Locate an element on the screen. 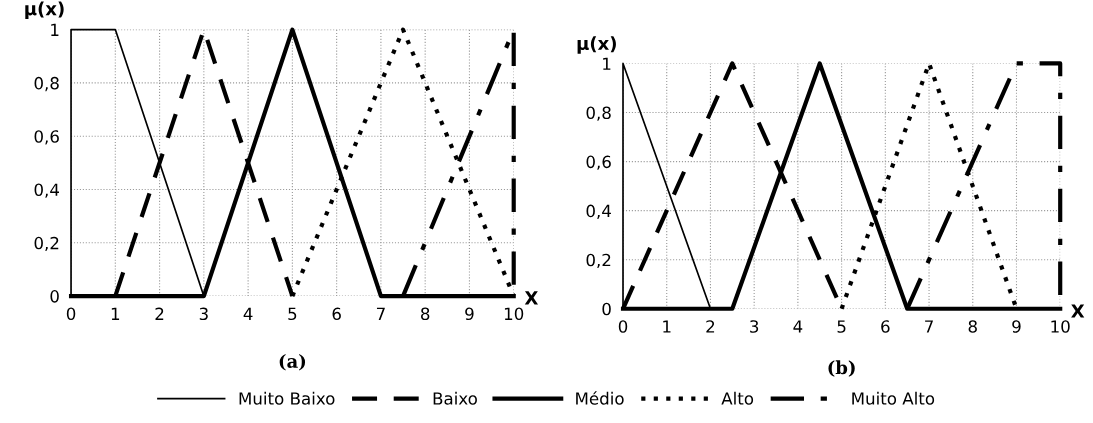 The height and width of the screenshot is (423, 1093). y-tick-label: 0 is located at coordinates (54, 296).